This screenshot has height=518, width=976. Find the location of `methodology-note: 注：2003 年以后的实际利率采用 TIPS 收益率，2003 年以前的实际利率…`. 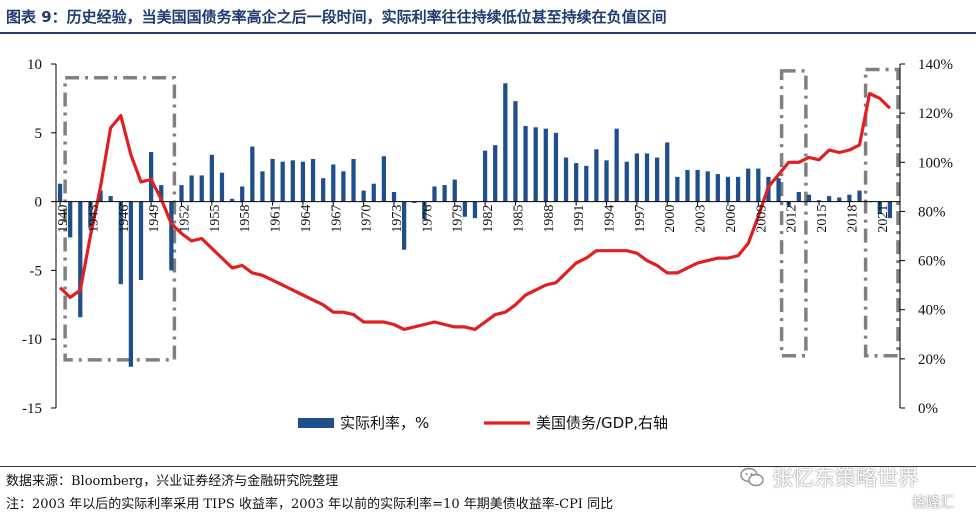

methodology-note: 注：2003 年以后的实际利率采用 TIPS 收益率，2003 年以前的实际利率… is located at coordinates (310, 504).